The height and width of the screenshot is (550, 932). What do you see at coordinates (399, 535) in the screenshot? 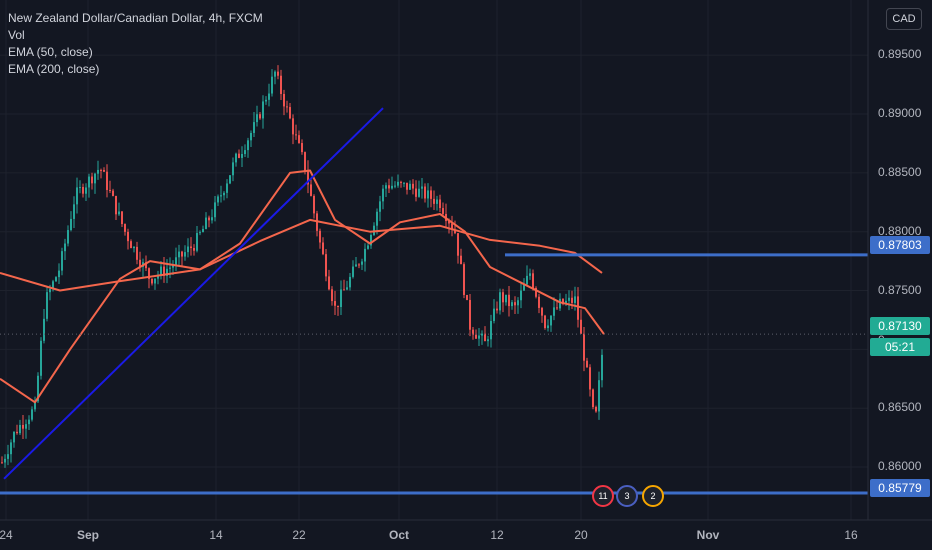
I see `time-tick-label: Oct` at bounding box center [399, 535].